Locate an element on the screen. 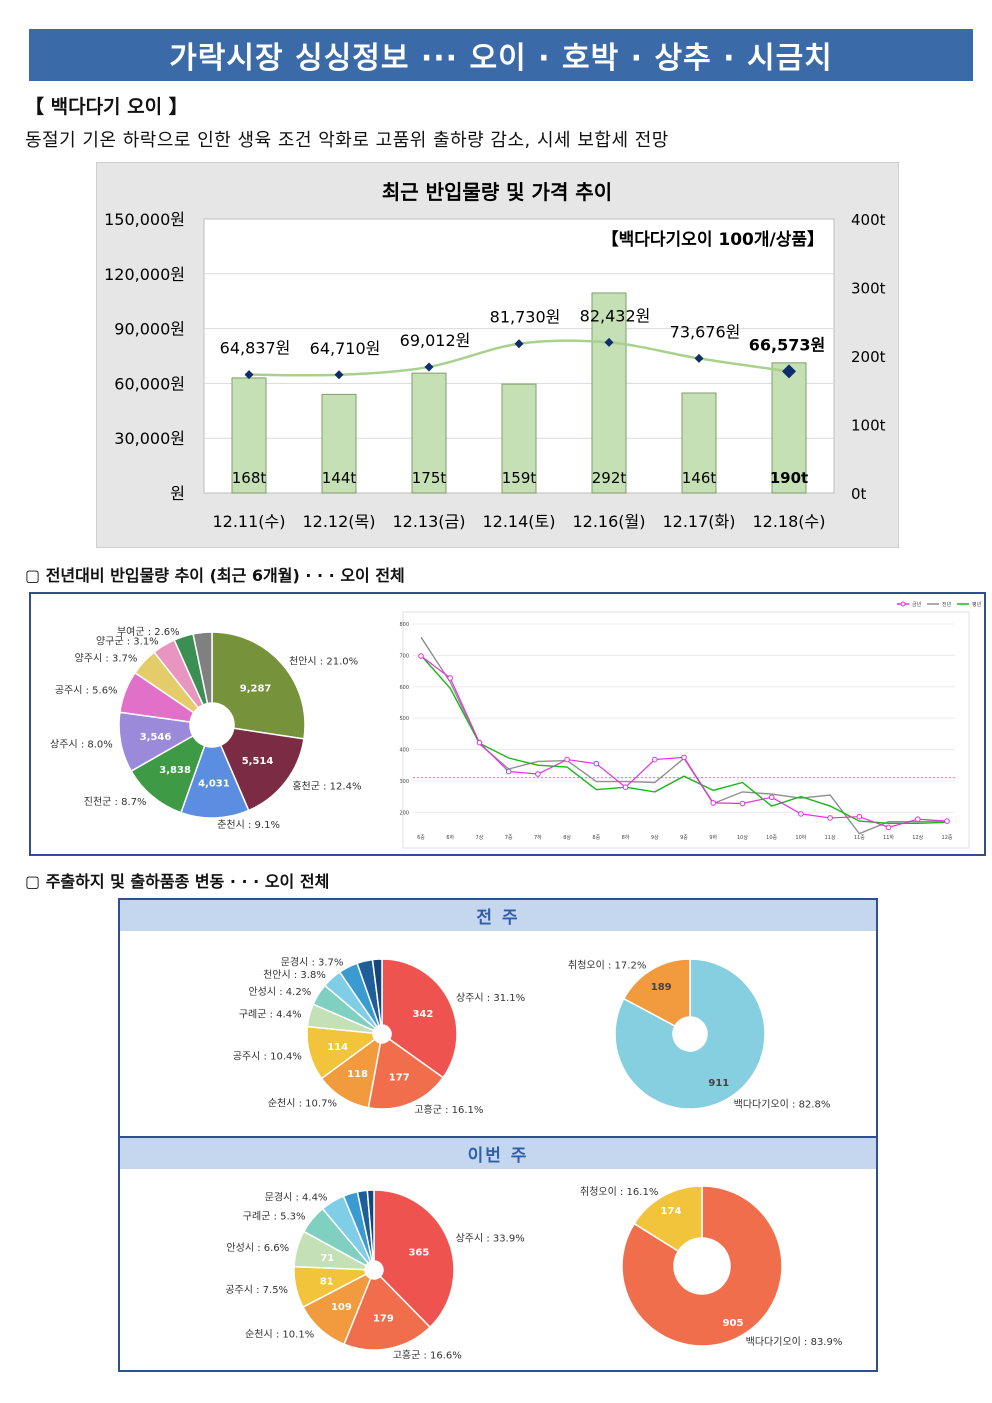 The height and width of the screenshot is (1403, 992). trend-x-tick: 7하 is located at coordinates (538, 837).